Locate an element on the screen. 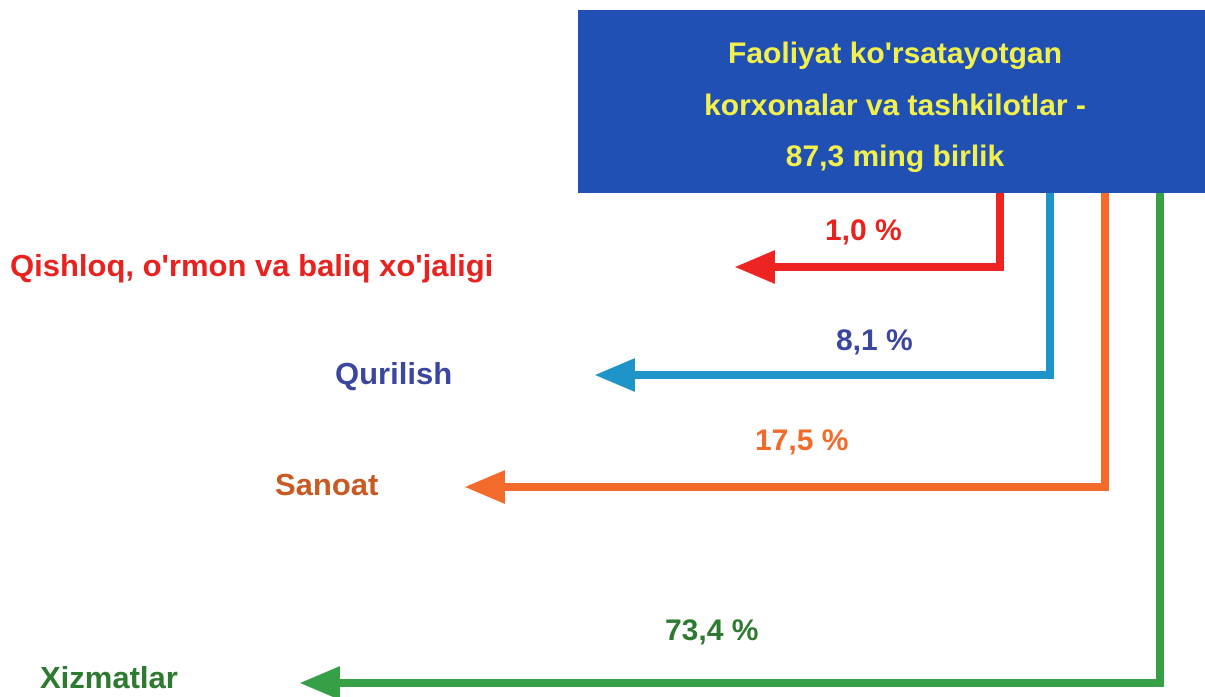 This screenshot has width=1205, height=697. header-box is located at coordinates (891, 101).